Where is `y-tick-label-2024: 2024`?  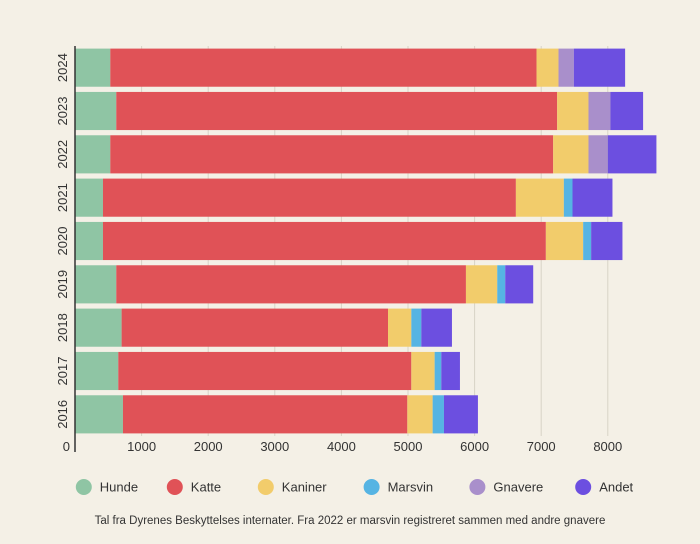 y-tick-label-2024: 2024 is located at coordinates (62, 67).